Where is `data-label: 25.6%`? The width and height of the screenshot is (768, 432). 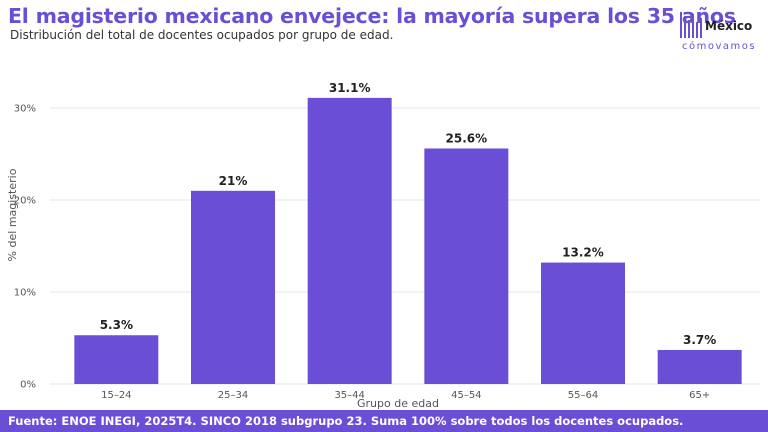 data-label: 25.6% is located at coordinates (467, 138).